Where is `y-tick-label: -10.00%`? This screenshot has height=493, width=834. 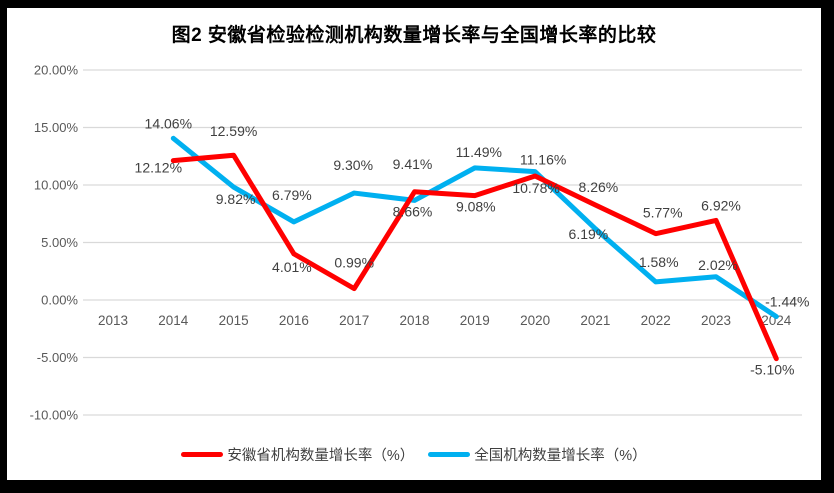
y-tick-label: -10.00% is located at coordinates (54, 415).